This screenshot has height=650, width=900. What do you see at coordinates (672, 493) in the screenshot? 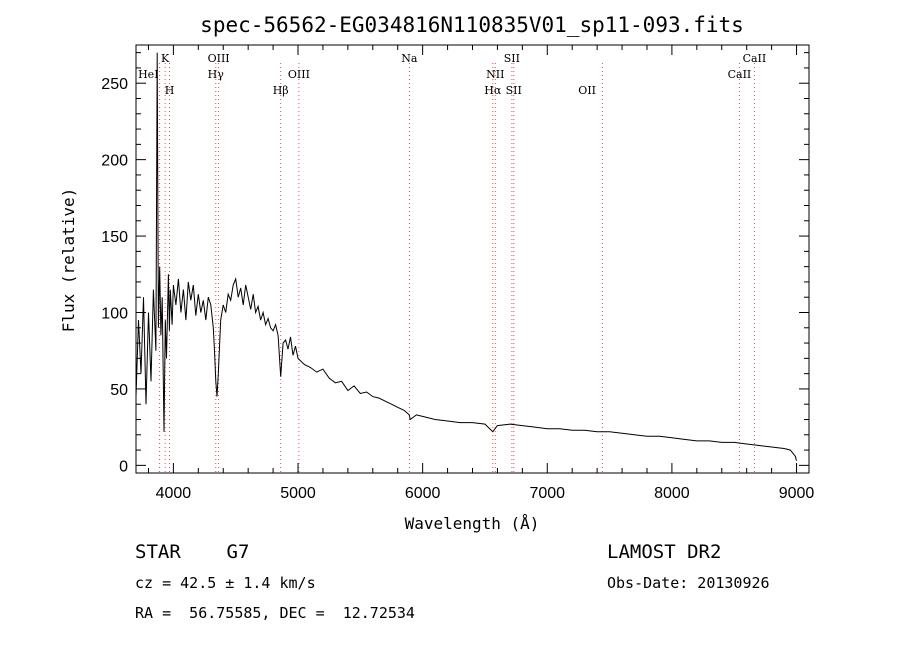
I see `x-tick-label: 8000` at bounding box center [672, 493].